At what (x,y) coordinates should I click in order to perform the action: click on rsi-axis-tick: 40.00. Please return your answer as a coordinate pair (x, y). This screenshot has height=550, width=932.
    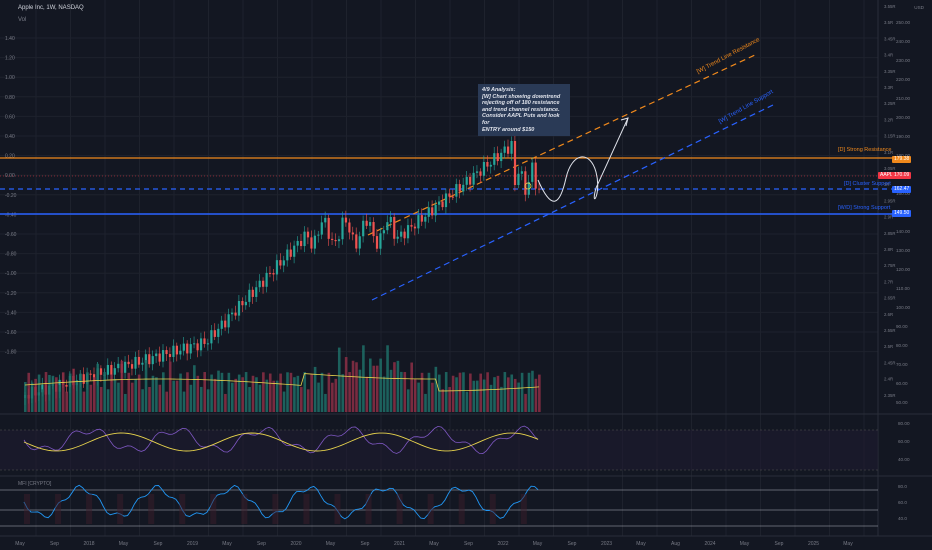
    Looking at the image, I should click on (904, 459).